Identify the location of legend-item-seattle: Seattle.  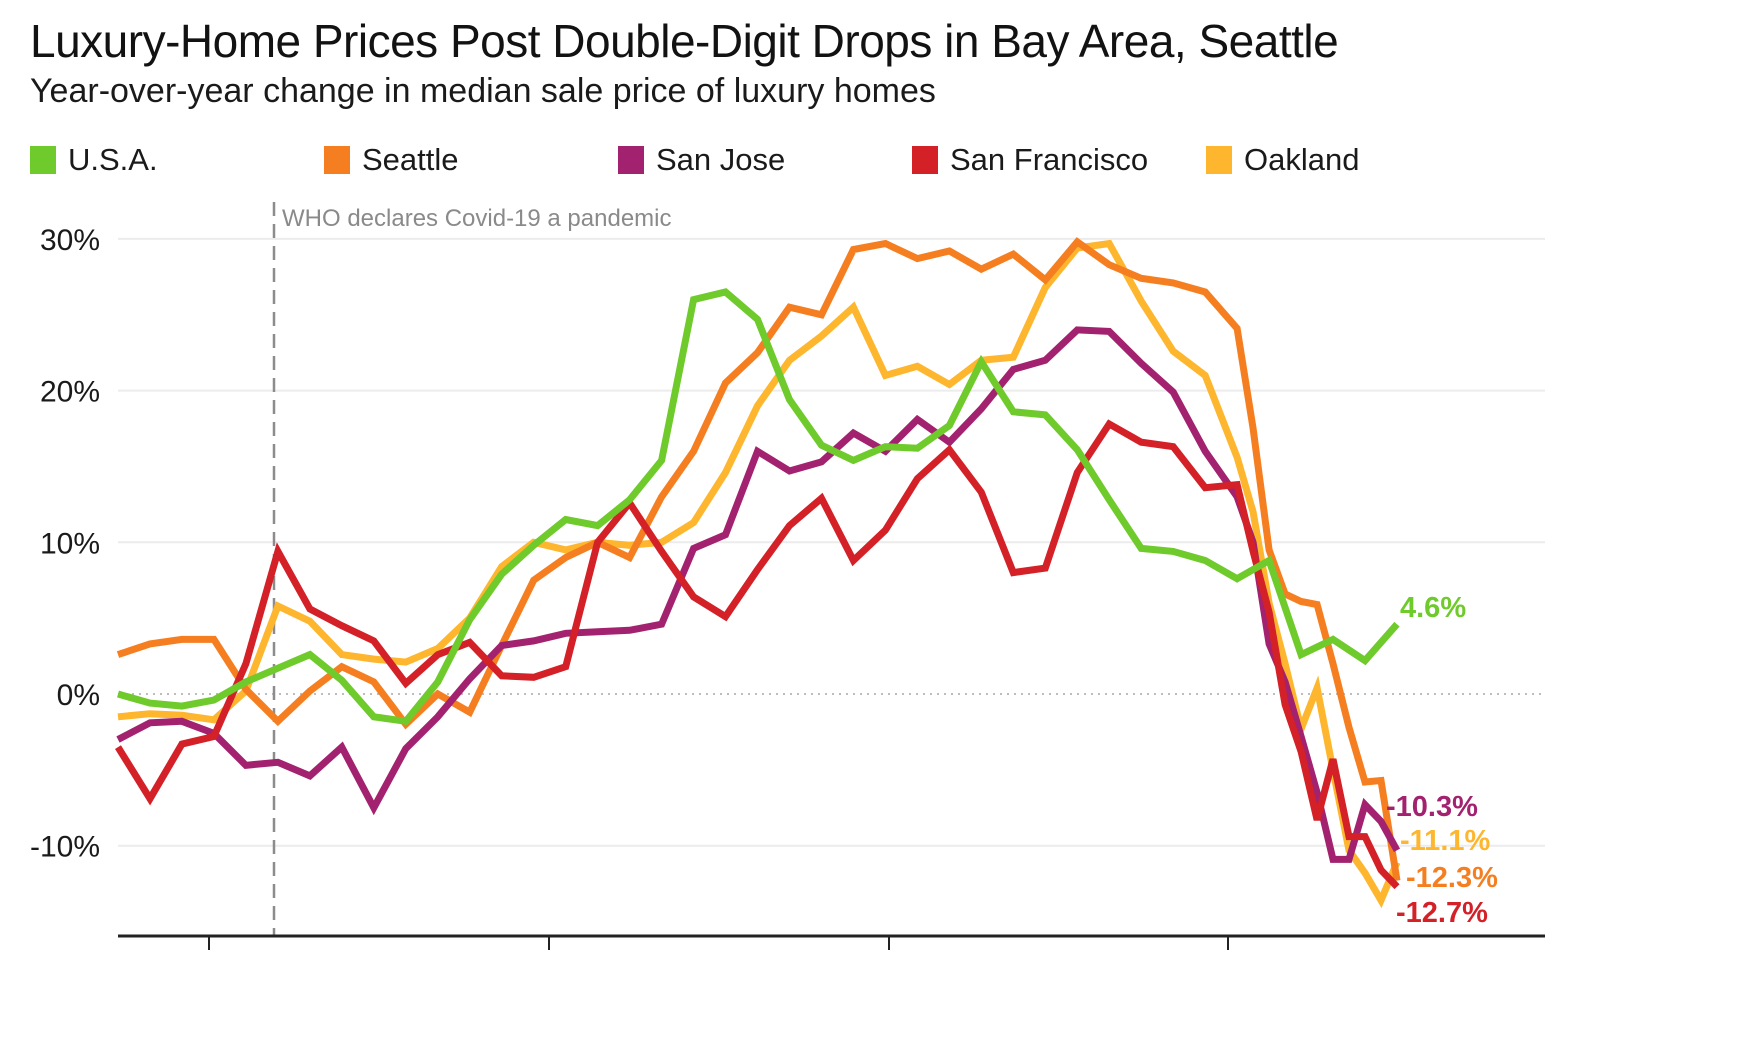
(391, 160).